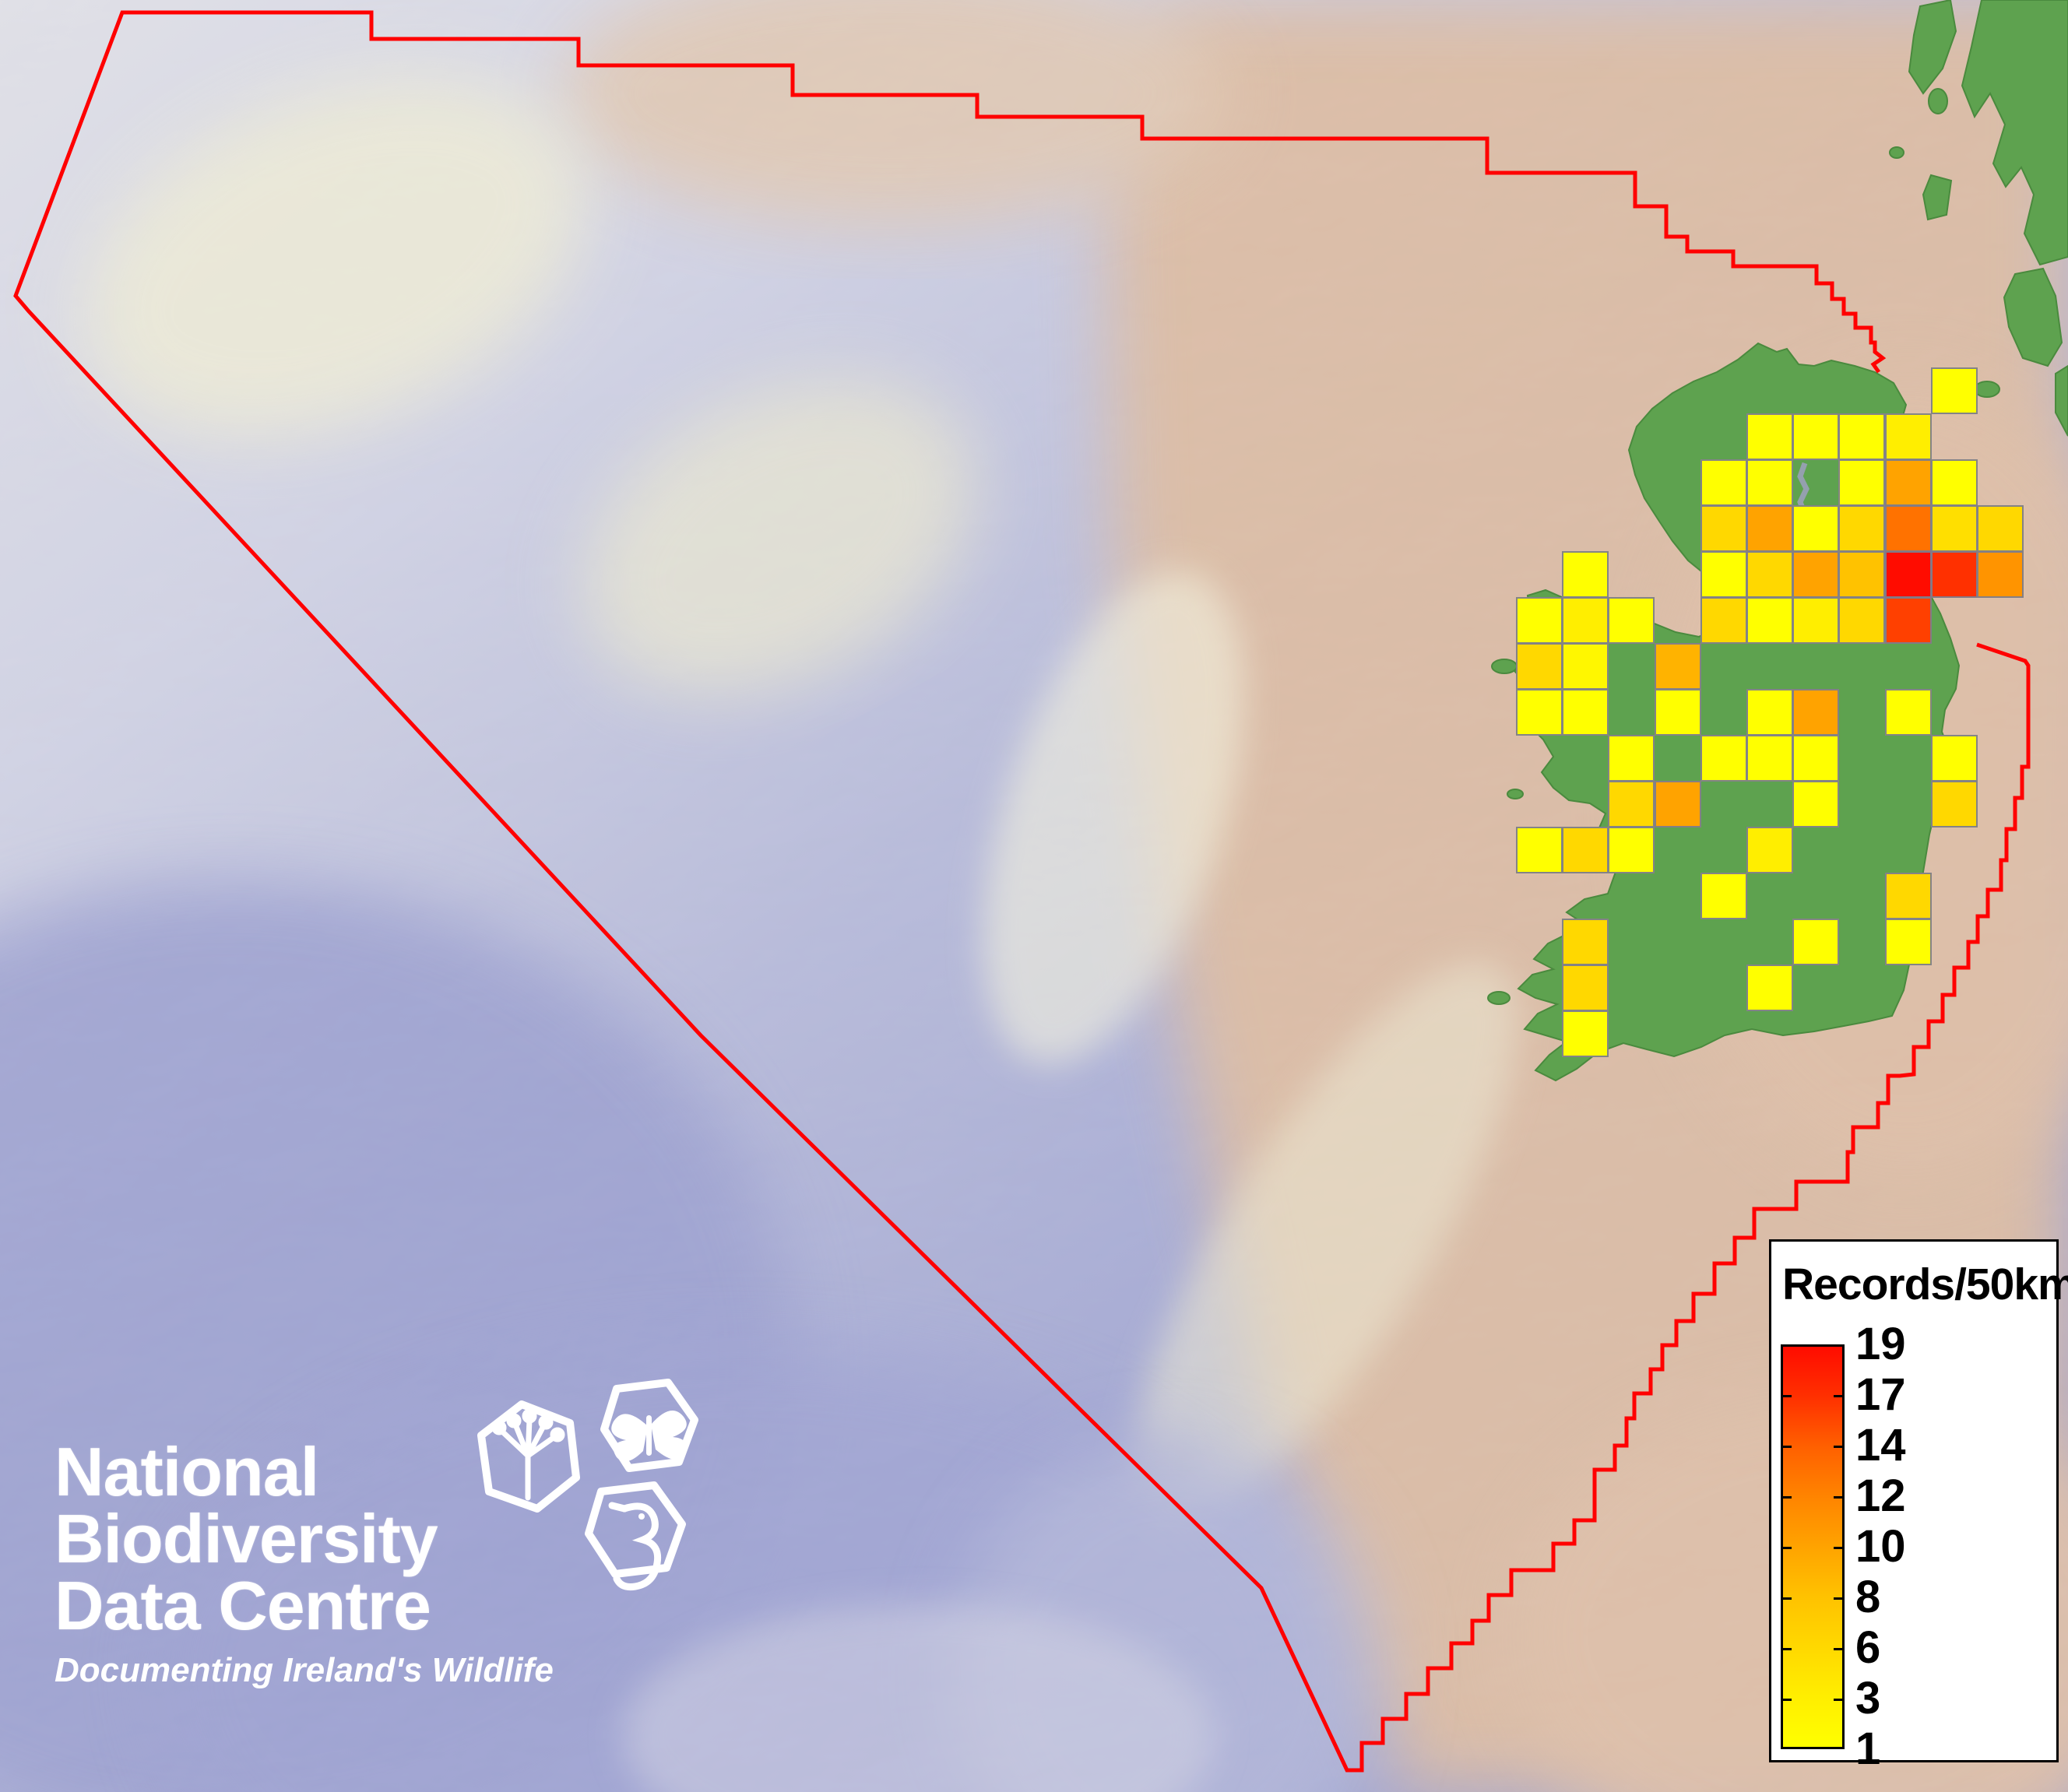 The width and height of the screenshot is (2068, 1792). I want to click on logo-line-3: Data Centre, so click(243, 1606).